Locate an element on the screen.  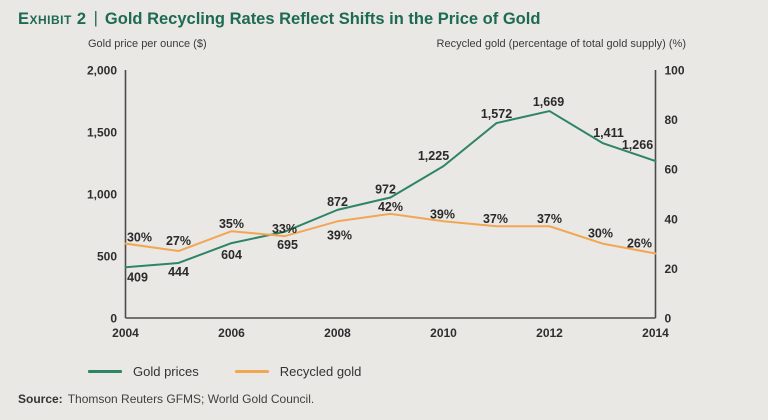
recycled-gold-data-label: 26% is located at coordinates (639, 244).